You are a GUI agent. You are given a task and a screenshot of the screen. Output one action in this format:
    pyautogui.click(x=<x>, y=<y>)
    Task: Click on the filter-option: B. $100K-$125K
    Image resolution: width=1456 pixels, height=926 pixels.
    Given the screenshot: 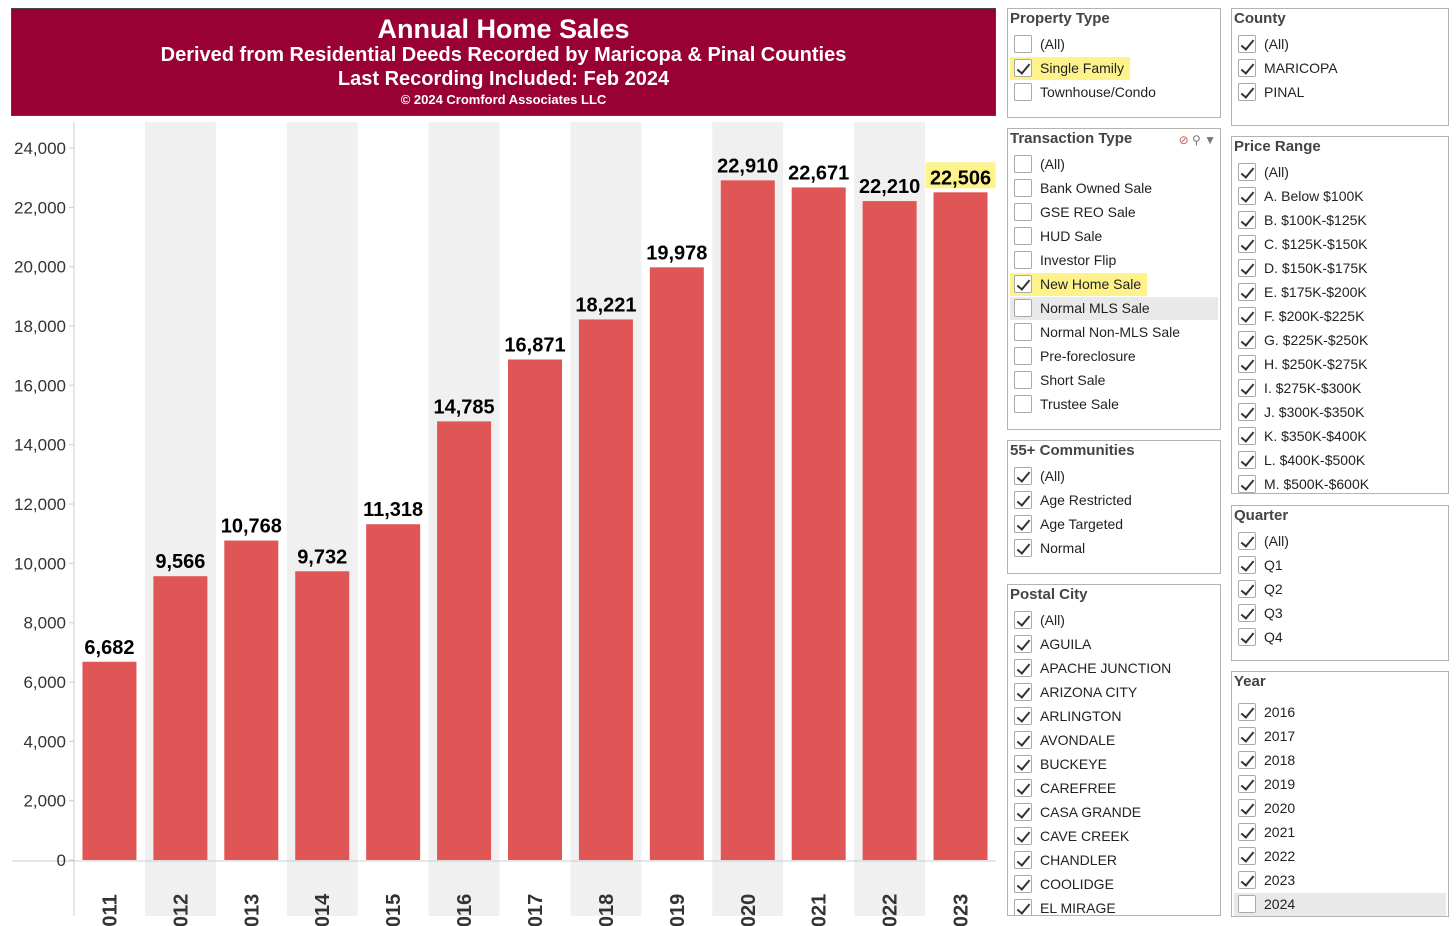 What is the action you would take?
    pyautogui.click(x=1340, y=221)
    